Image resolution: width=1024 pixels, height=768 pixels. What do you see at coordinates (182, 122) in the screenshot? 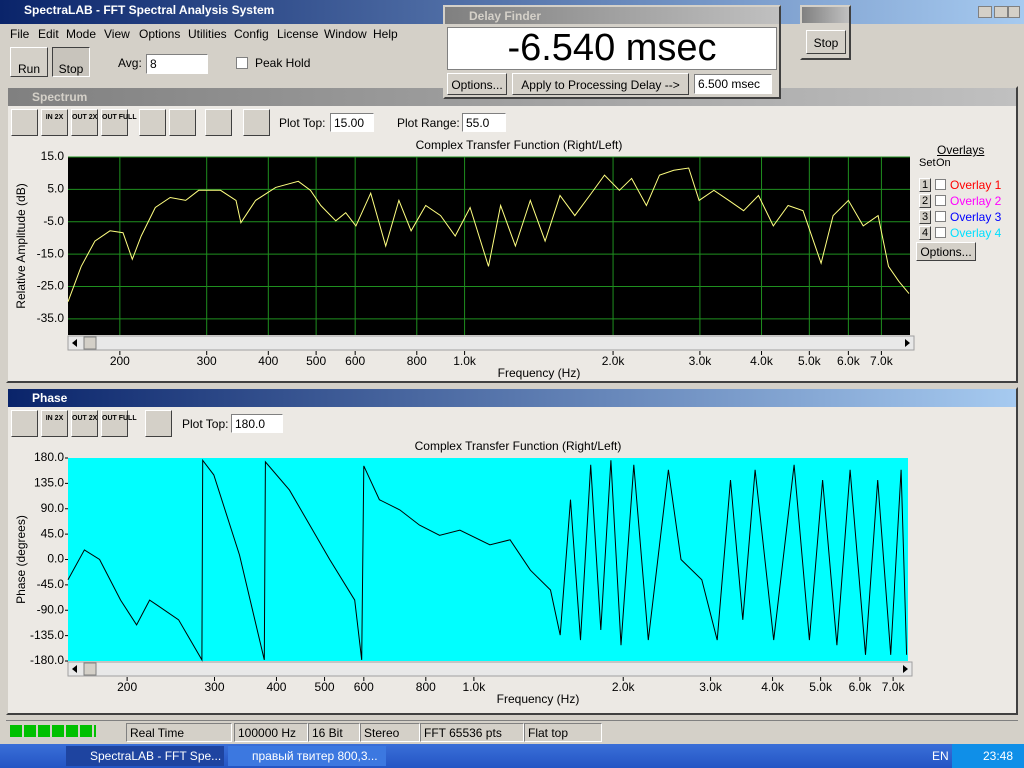
I see `bar-mode-button` at bounding box center [182, 122].